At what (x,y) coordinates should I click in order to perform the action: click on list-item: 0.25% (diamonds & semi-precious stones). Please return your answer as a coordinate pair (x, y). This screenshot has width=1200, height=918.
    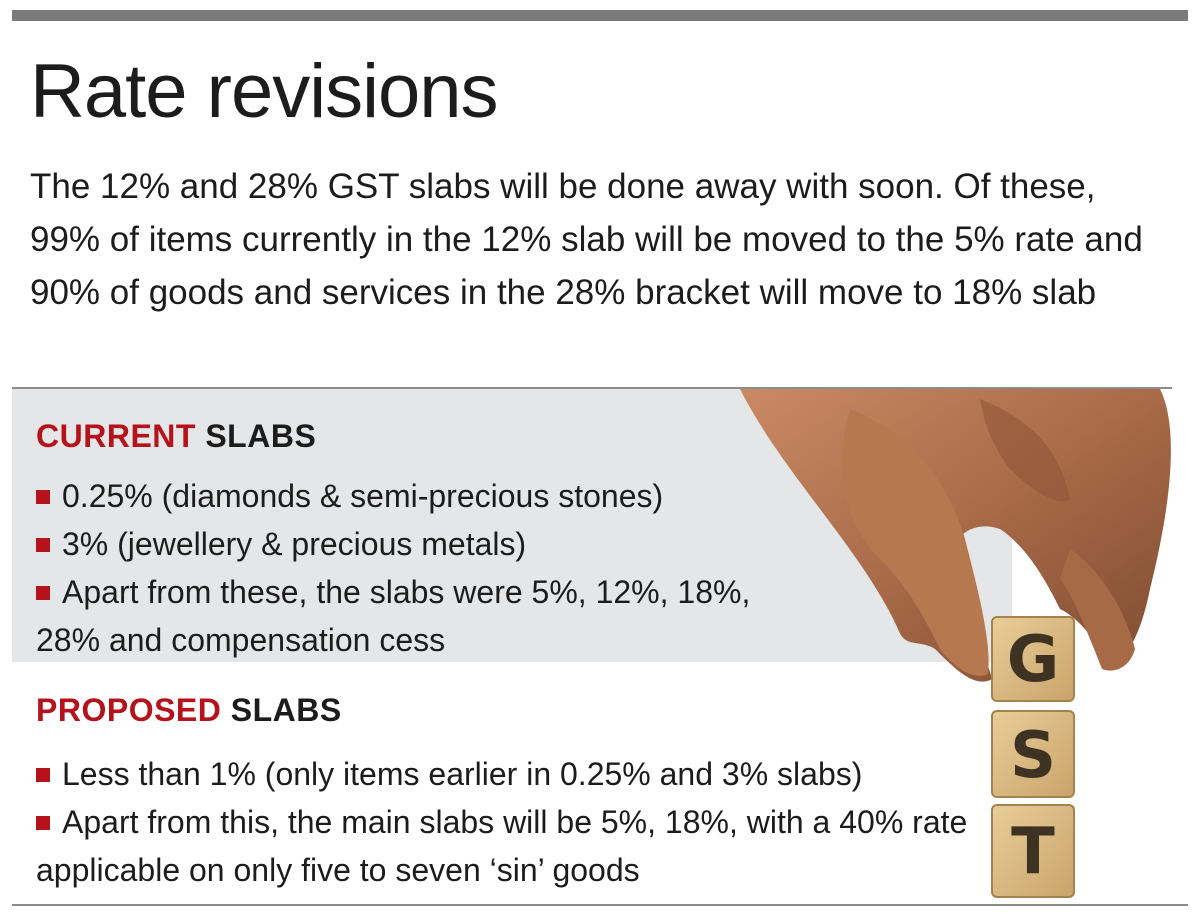
    Looking at the image, I should click on (416, 496).